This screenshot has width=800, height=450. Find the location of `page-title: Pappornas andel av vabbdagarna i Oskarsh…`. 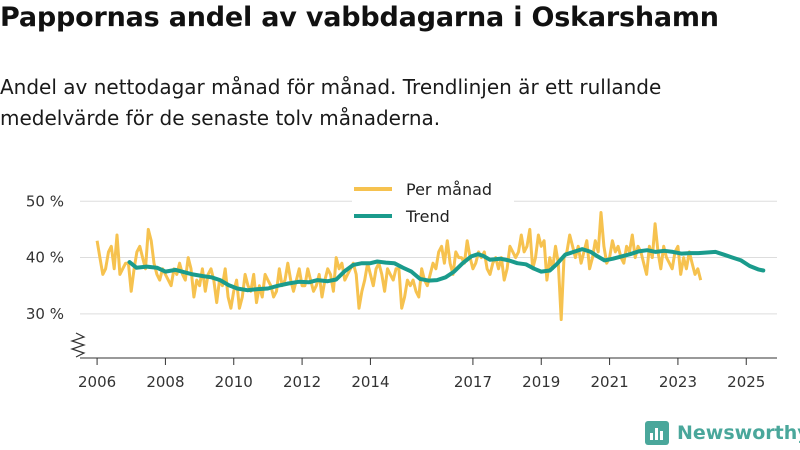

page-title: Pappornas andel av vabbdagarna i Oskarsh… is located at coordinates (359, 17).